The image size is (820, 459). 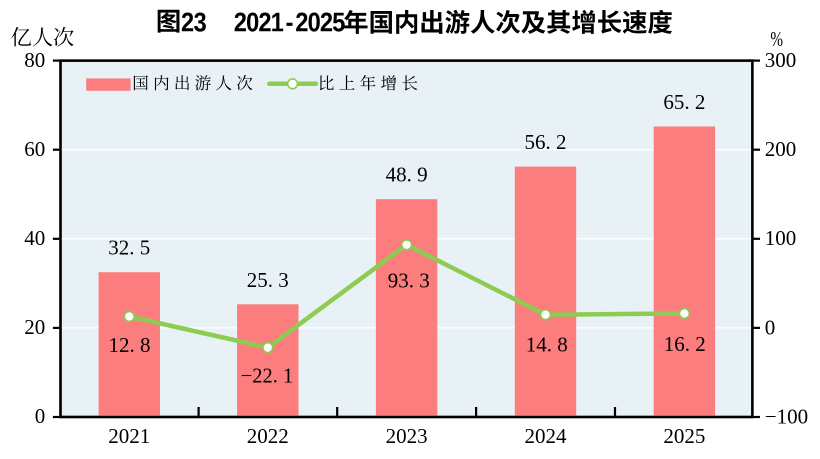 I want to click on svg-text: 16. 2, so click(x=685, y=344).